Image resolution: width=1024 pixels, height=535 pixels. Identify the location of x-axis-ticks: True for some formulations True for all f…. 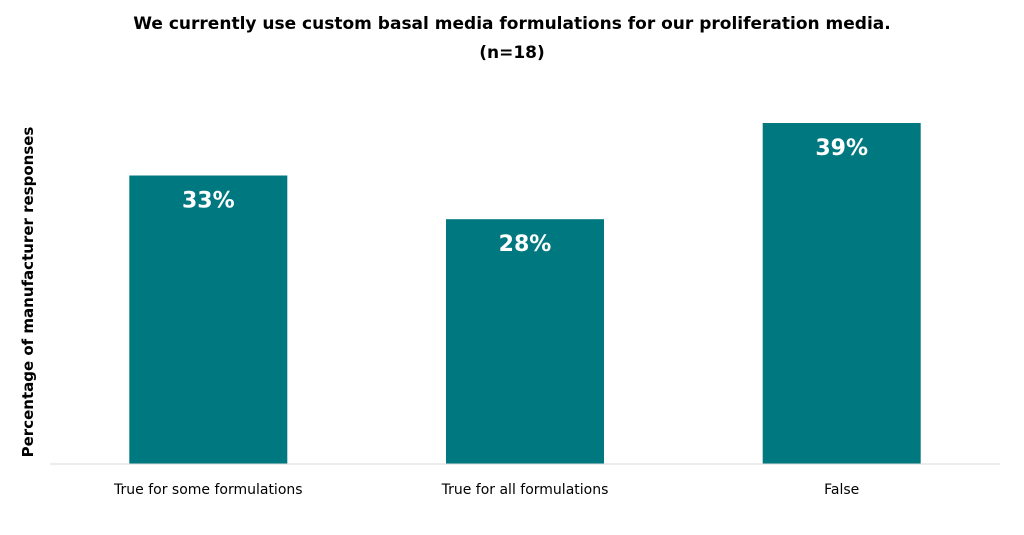
(486, 490).